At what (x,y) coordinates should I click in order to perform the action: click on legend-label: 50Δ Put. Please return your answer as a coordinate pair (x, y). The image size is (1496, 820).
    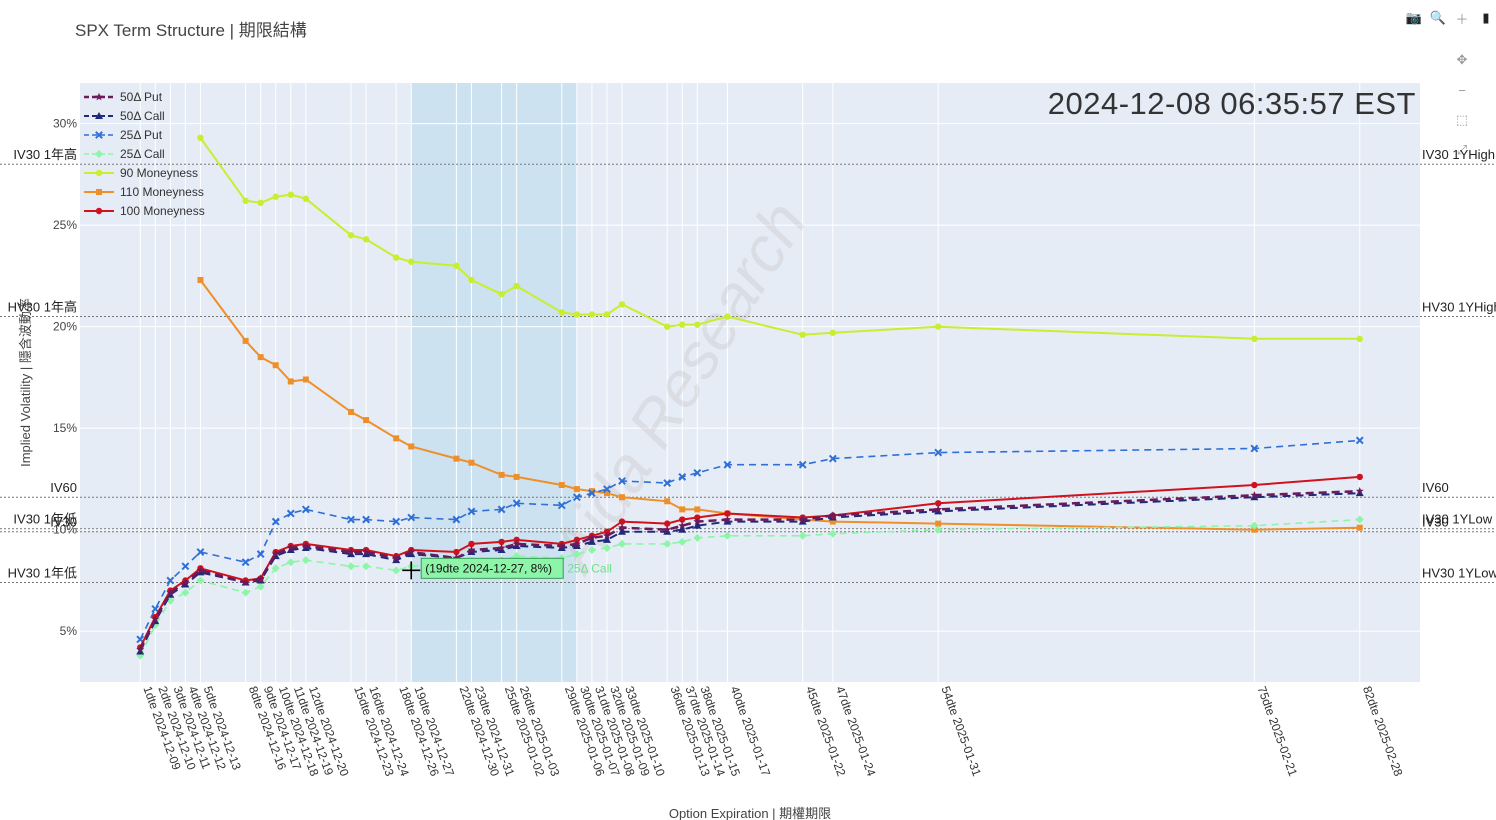
    Looking at the image, I should click on (141, 97).